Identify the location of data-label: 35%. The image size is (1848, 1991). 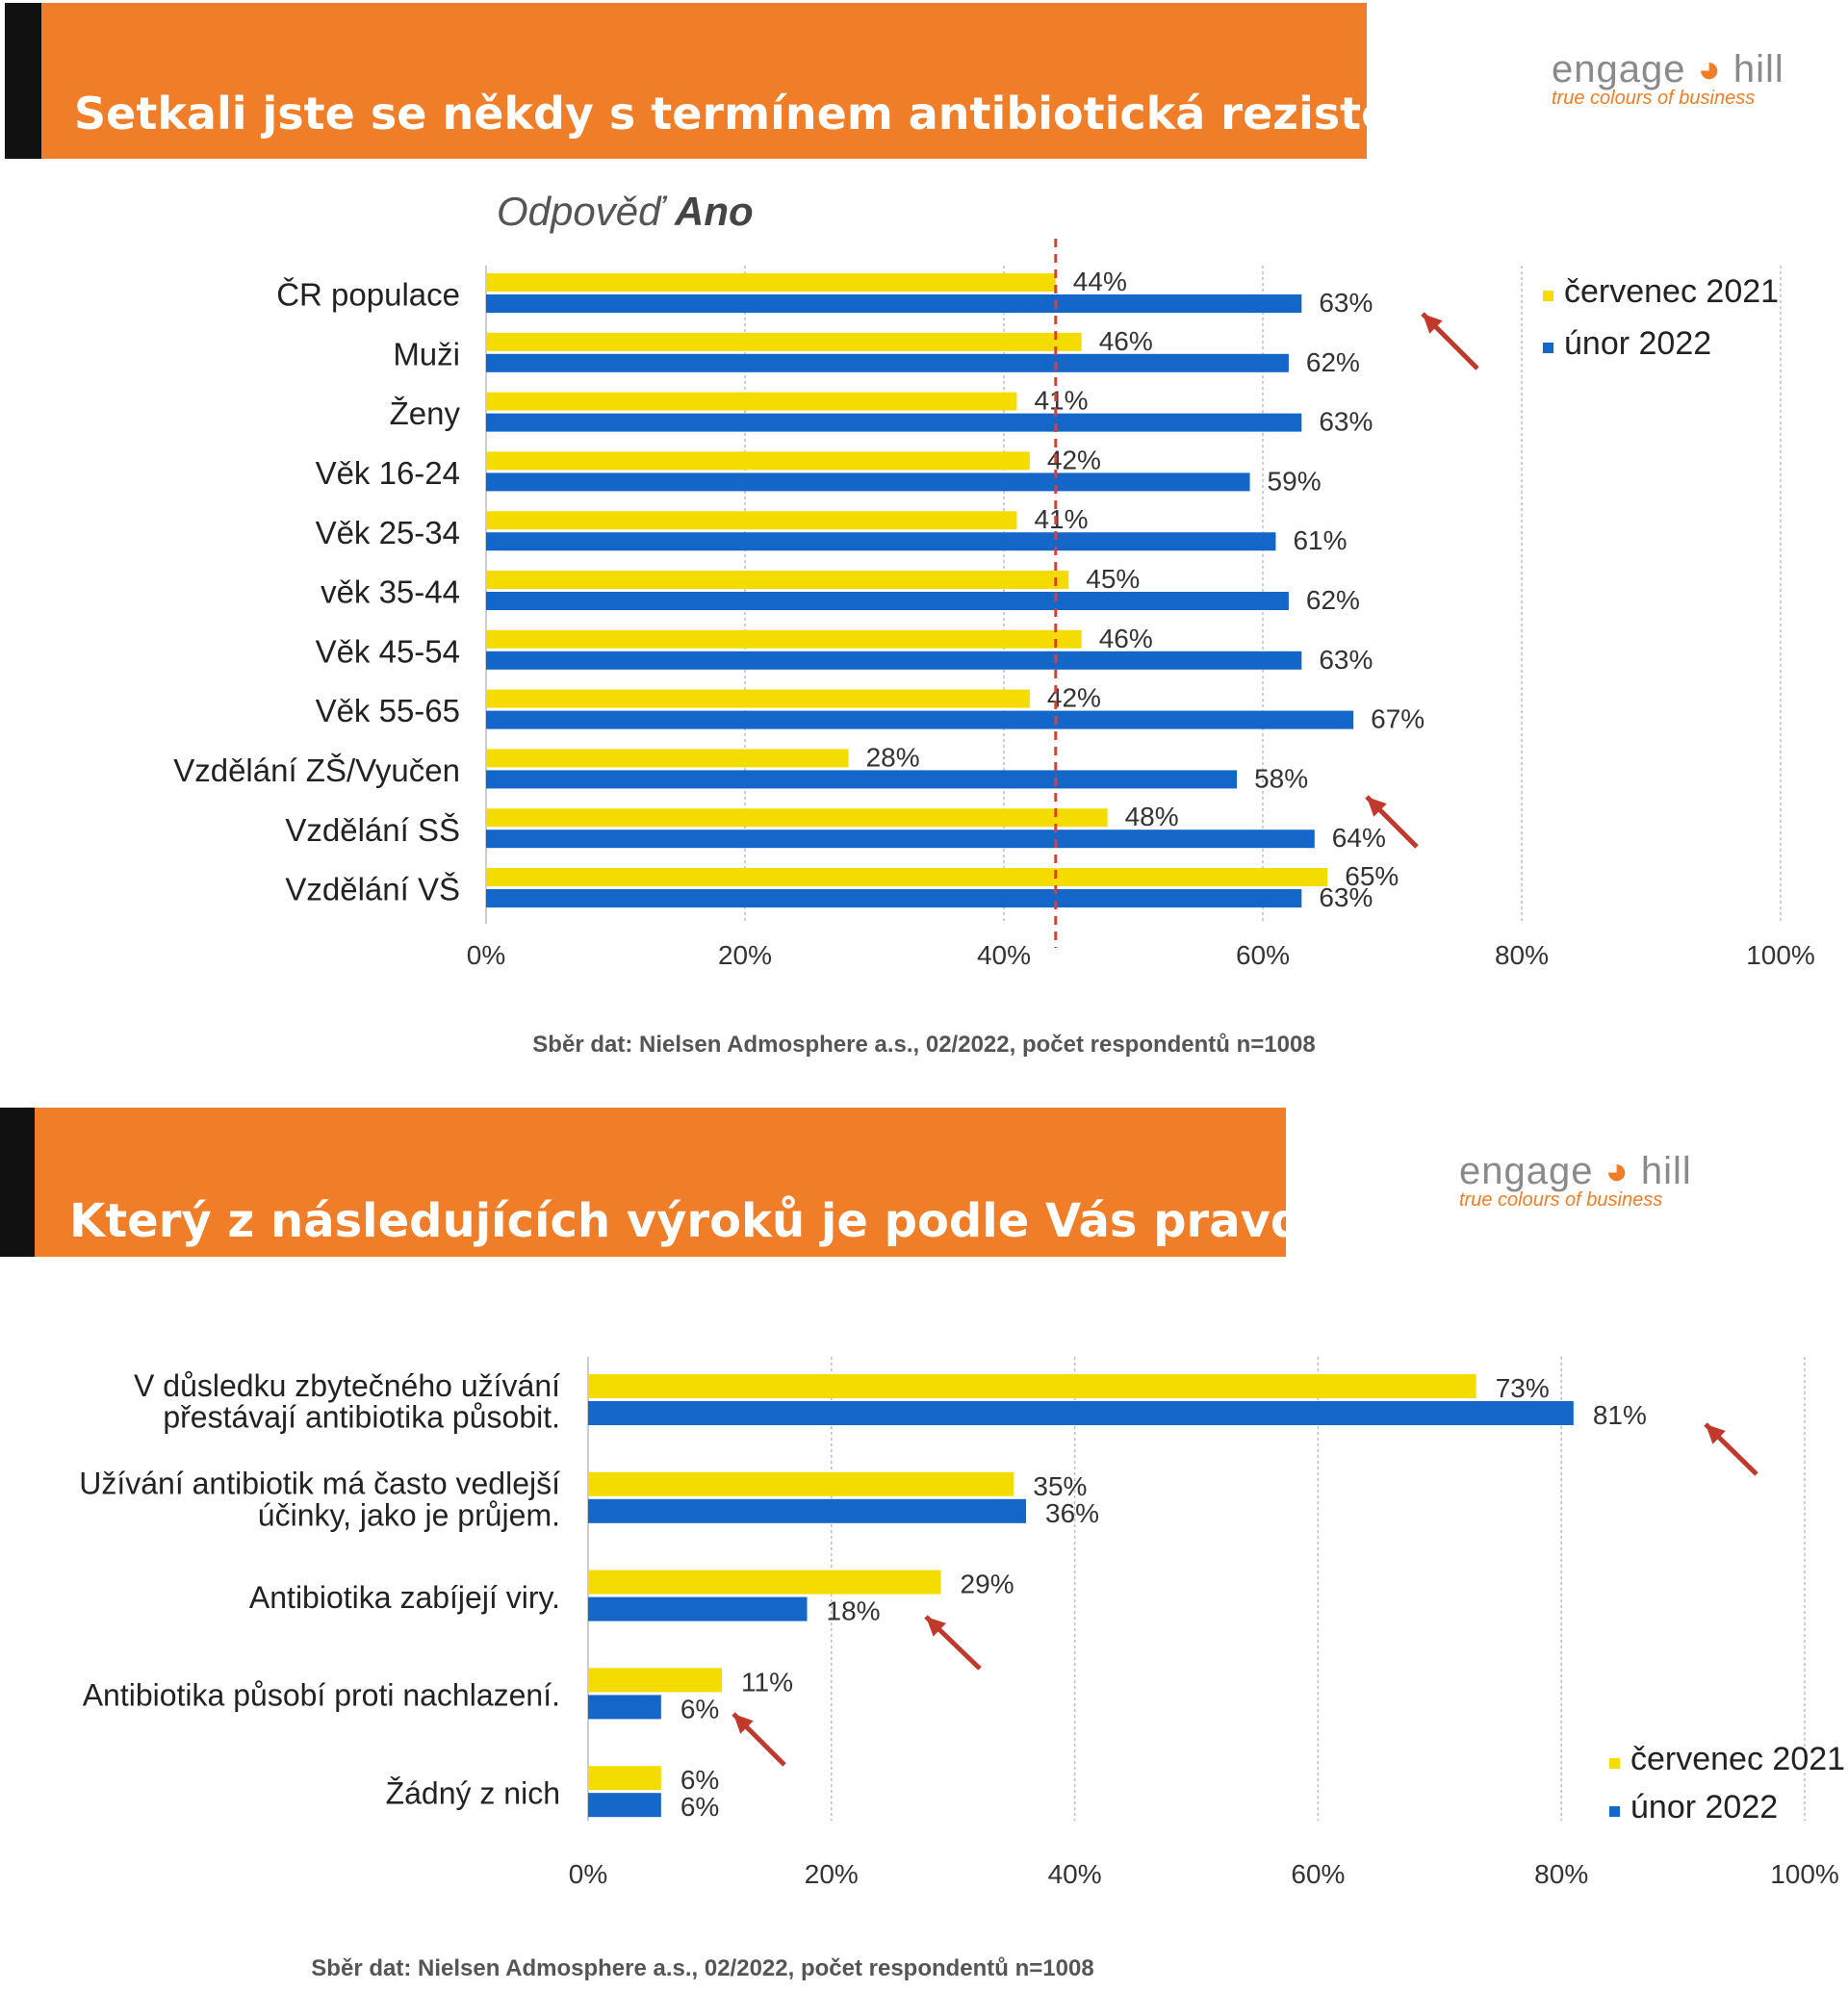
(1060, 1486).